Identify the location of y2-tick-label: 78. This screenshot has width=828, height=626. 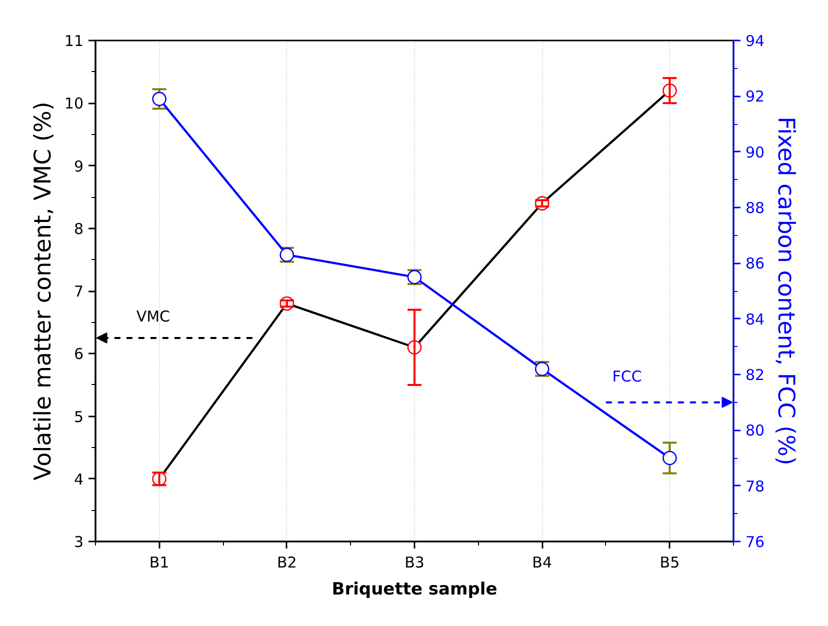
(755, 486).